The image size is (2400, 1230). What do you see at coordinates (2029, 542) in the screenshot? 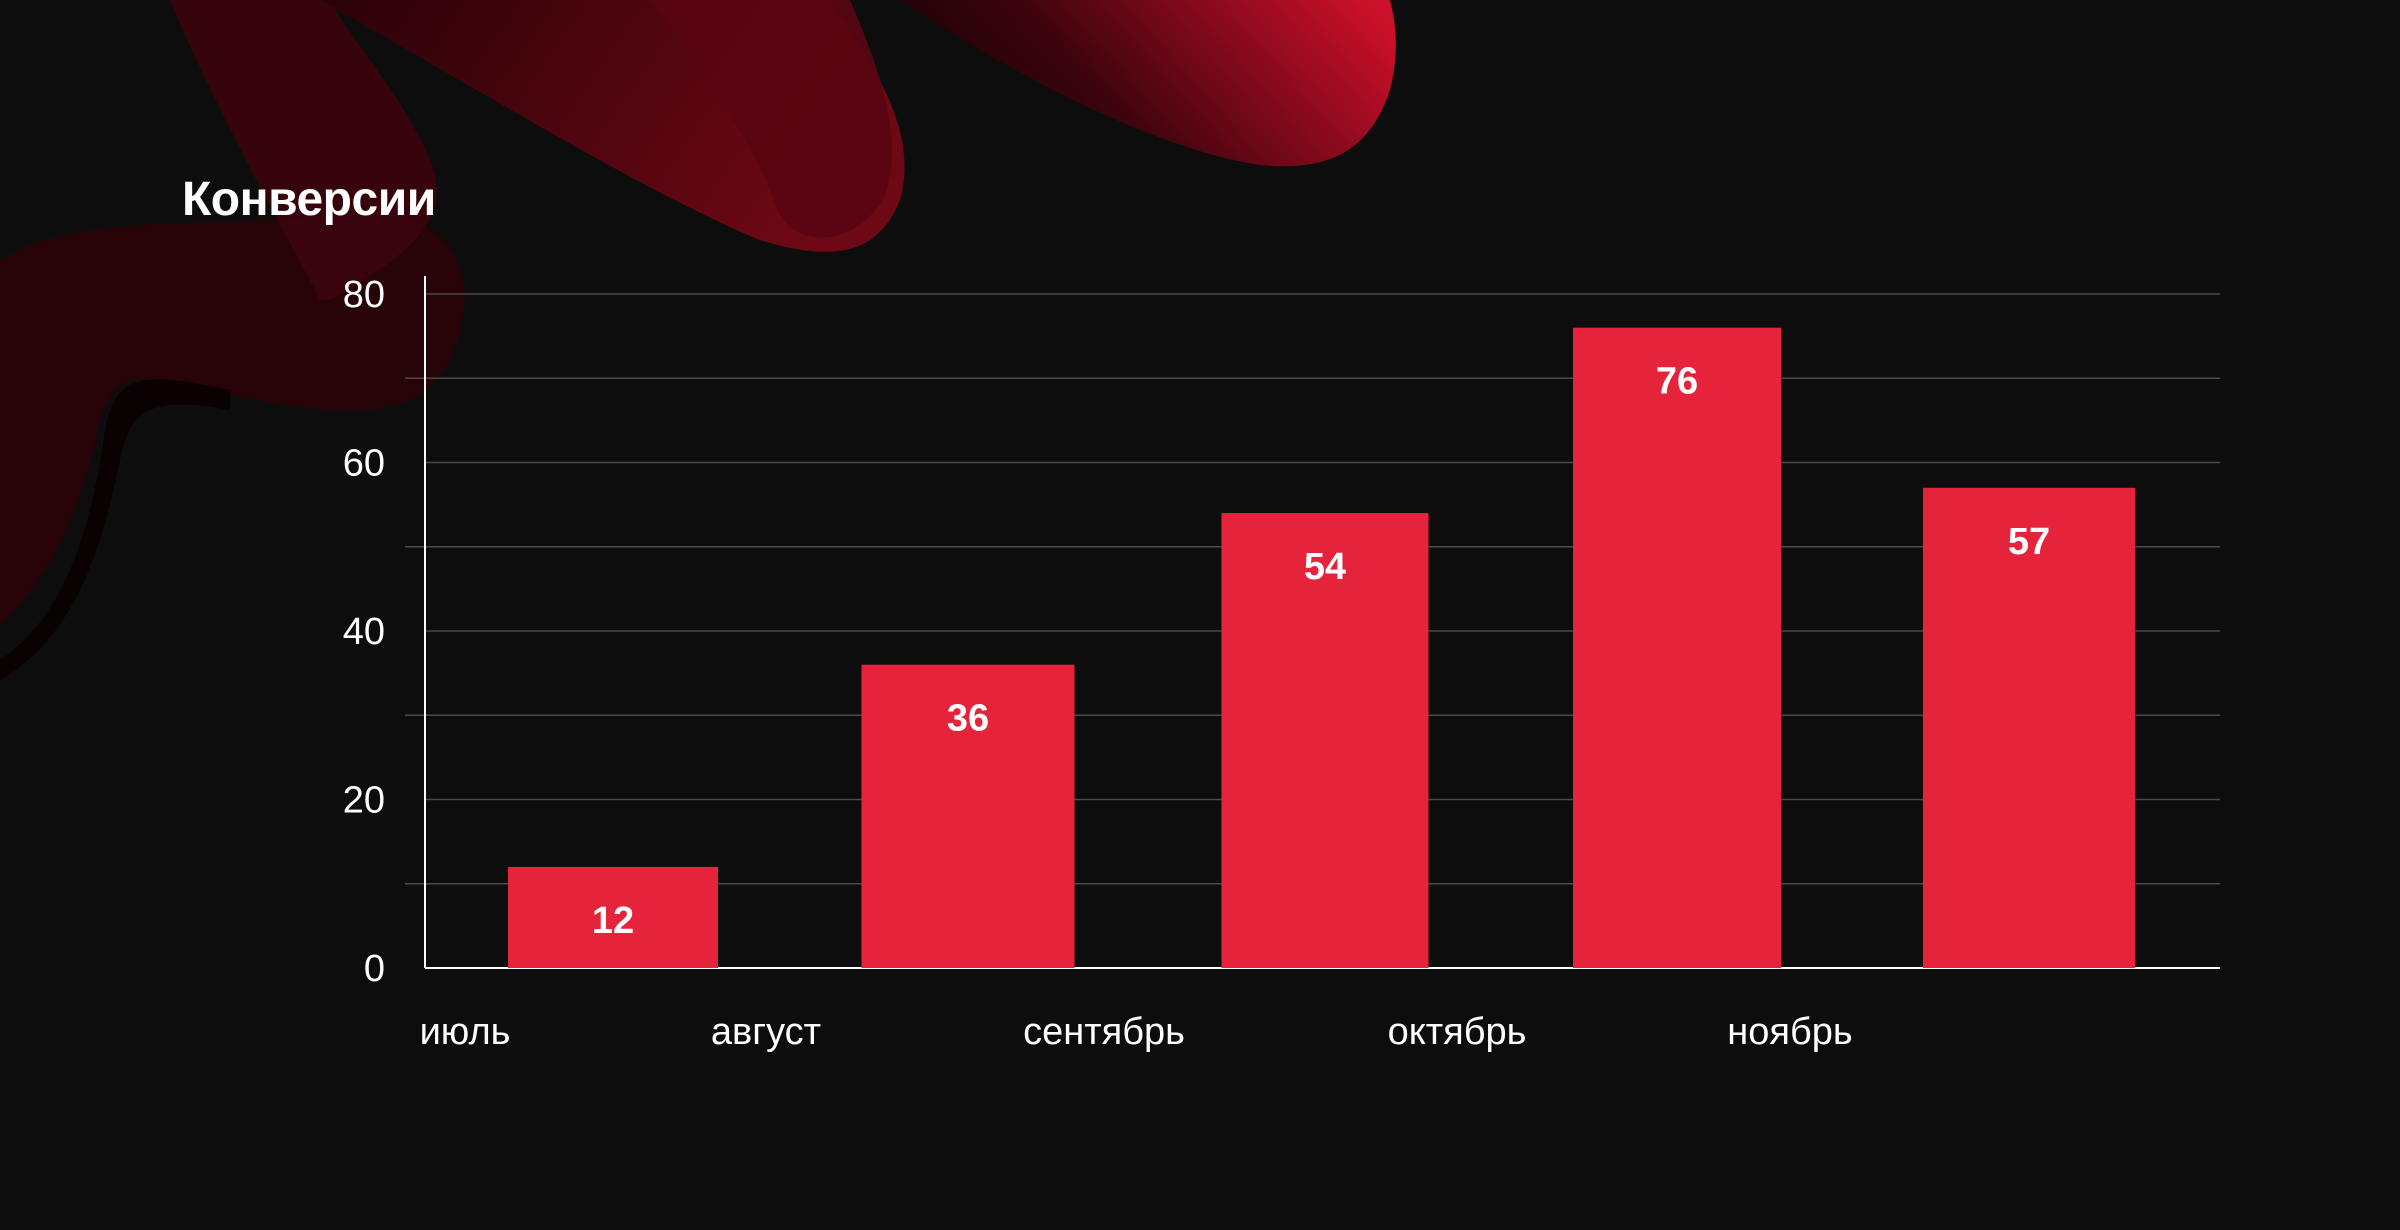
I see `data-label: 57` at bounding box center [2029, 542].